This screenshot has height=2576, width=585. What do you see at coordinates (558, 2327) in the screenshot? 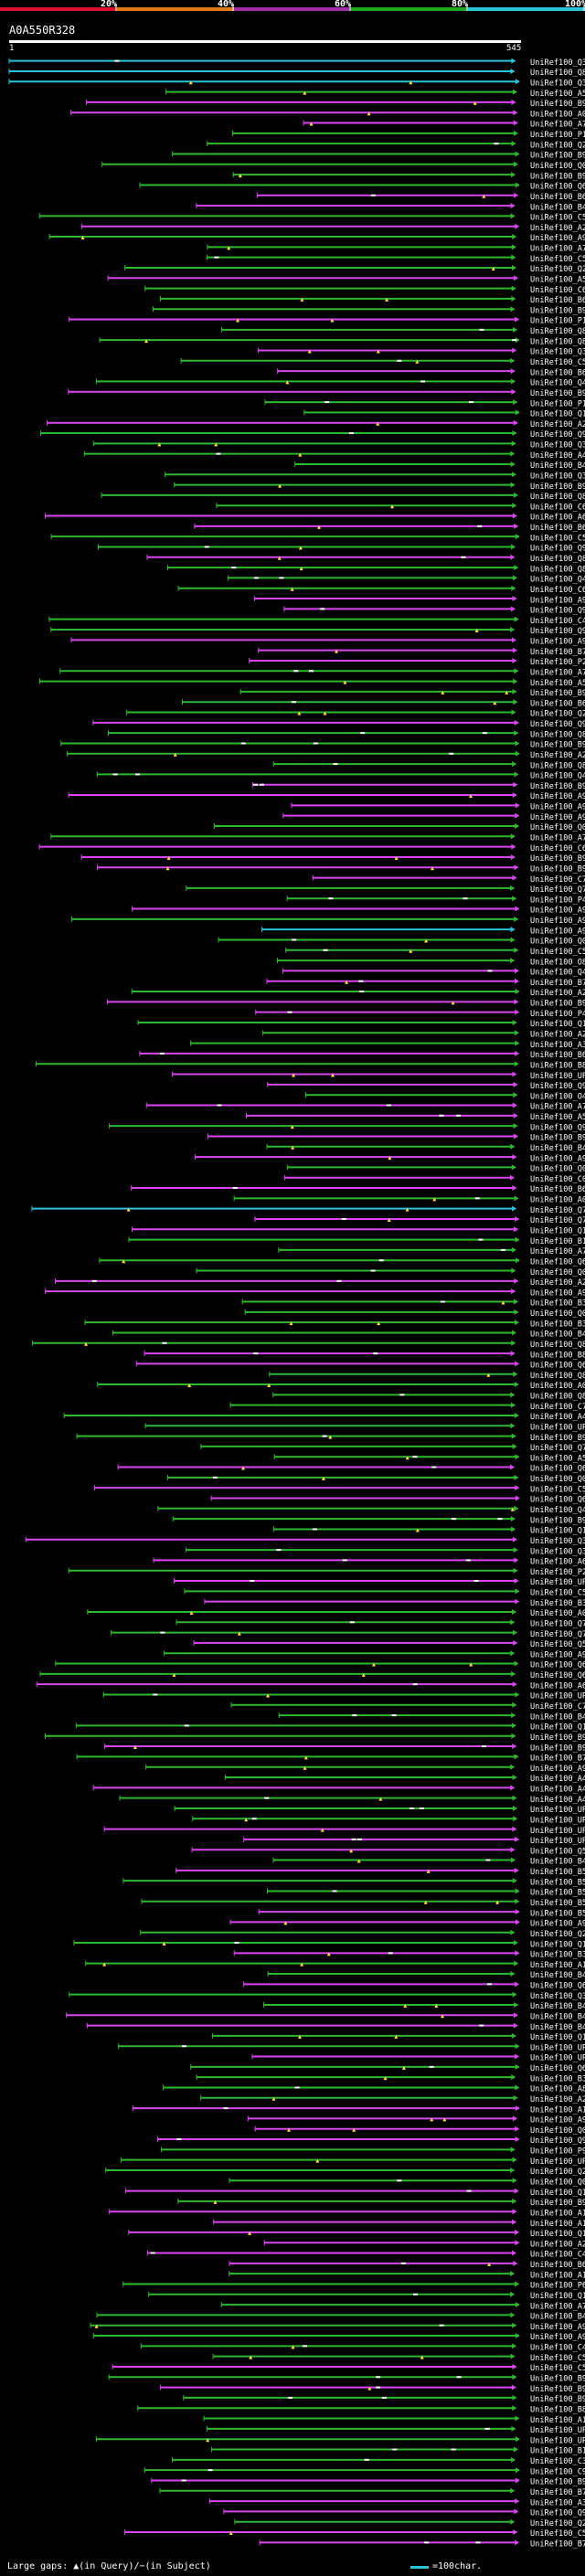
I see `hit-label: UniRef100_A9YLG5` at bounding box center [558, 2327].